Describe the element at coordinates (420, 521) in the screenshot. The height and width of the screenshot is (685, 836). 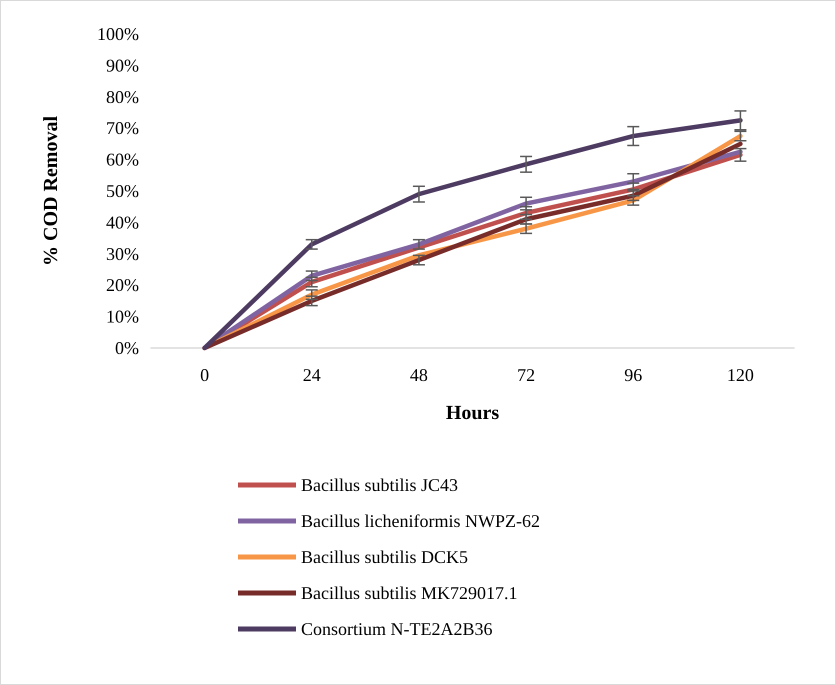
I see `legend-label: Bacillus licheniformis NWPZ-62` at that location.